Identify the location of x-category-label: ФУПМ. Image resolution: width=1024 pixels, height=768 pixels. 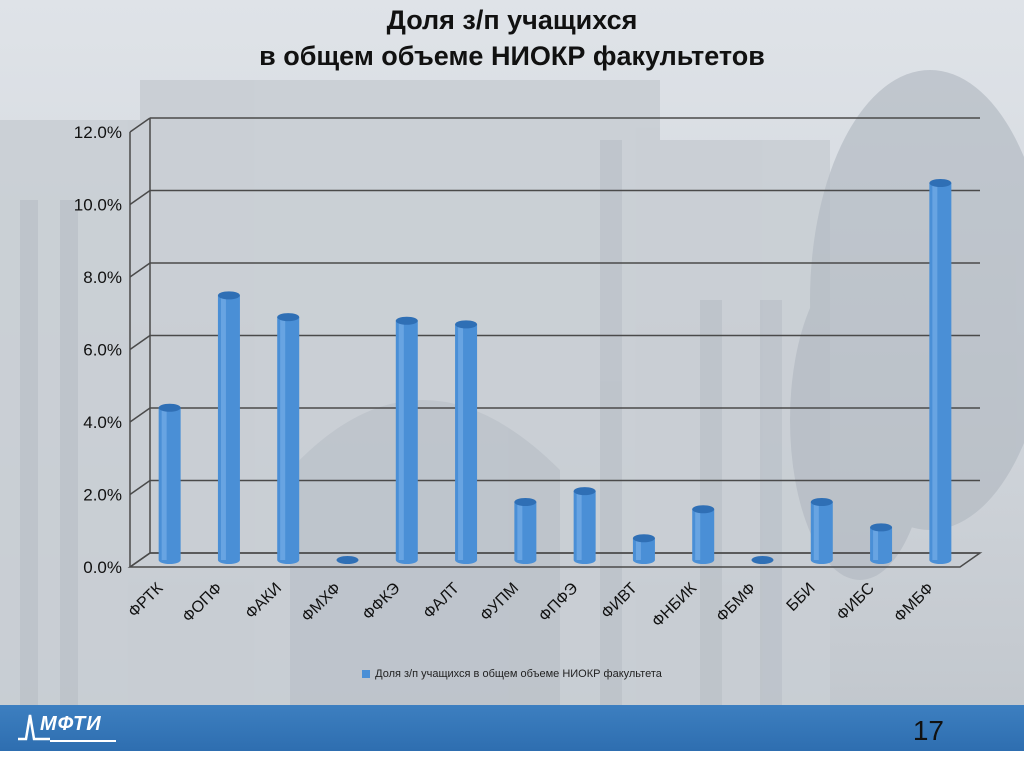
(499, 602).